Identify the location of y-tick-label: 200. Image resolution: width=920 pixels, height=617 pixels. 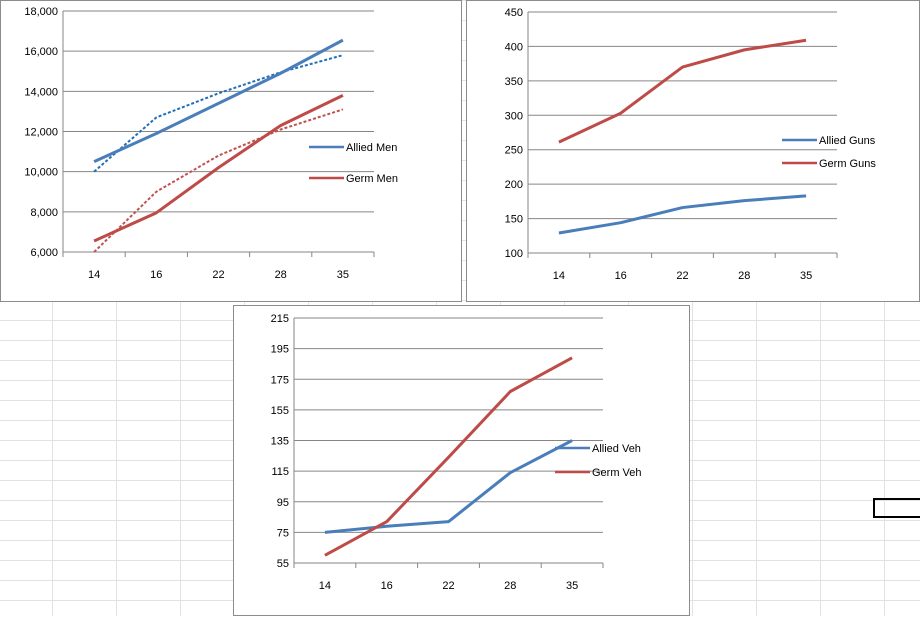
(514, 185).